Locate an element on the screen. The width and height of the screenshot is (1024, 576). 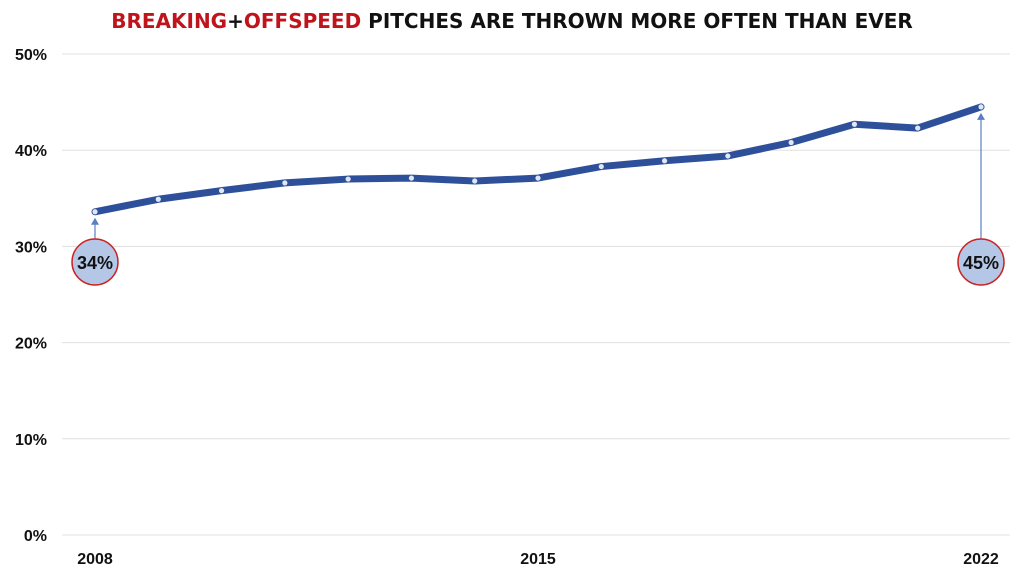
title-part: PITCHES ARE THROWN MORE OFTEN THAN EVER is located at coordinates (637, 21).